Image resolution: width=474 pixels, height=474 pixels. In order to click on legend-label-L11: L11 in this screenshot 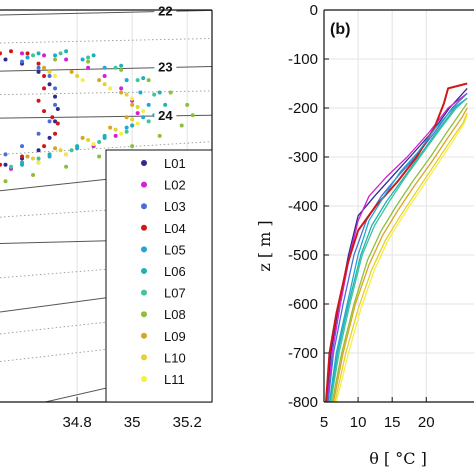, I will do `click(174, 379)`.